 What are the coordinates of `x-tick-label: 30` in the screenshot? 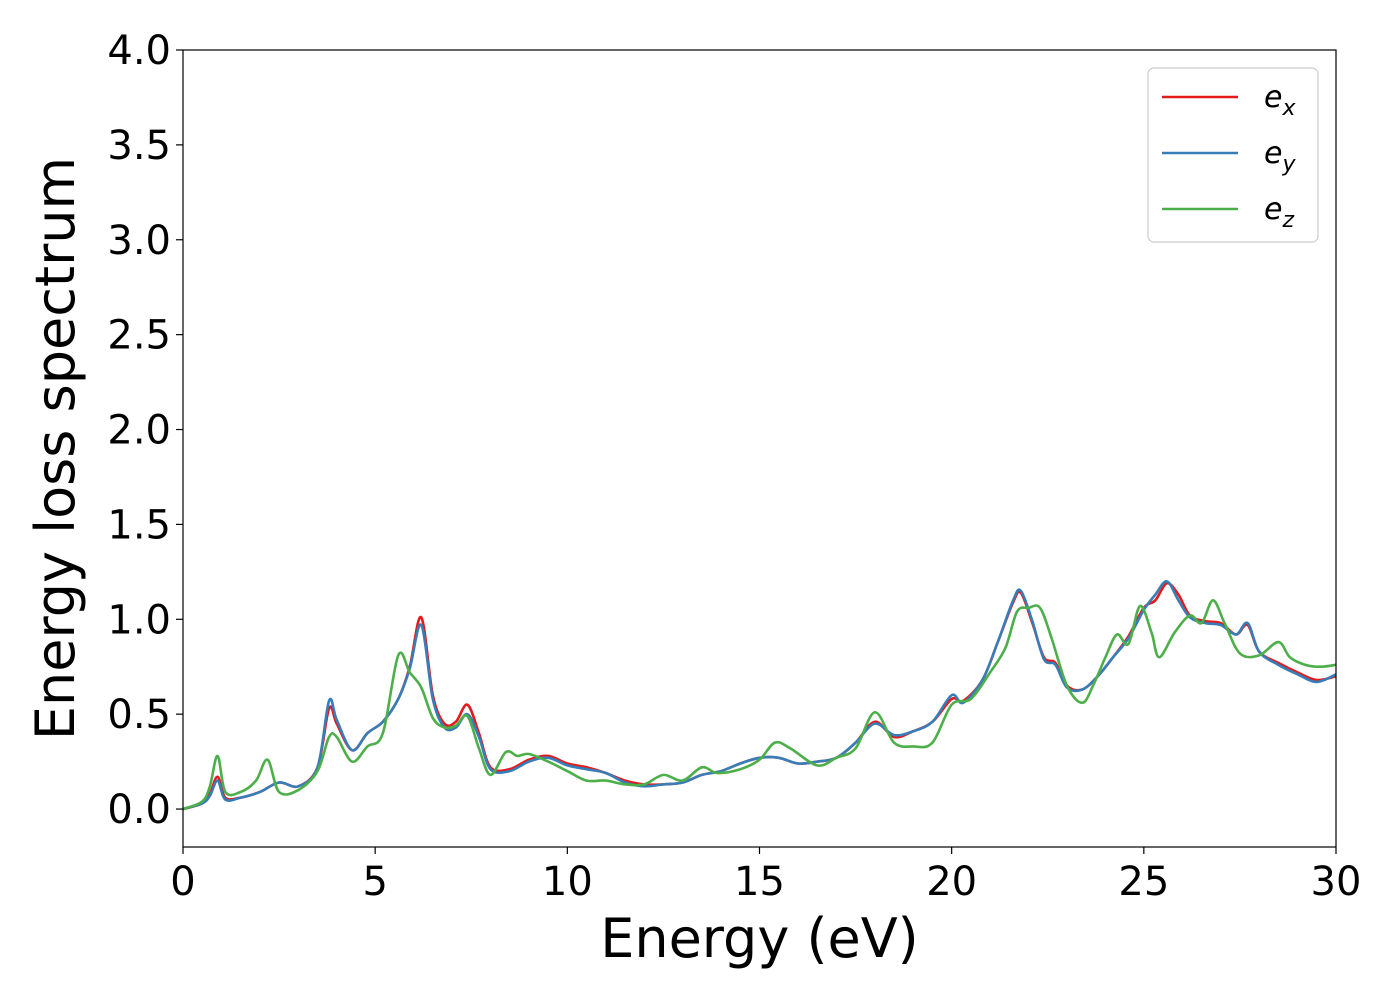 It's located at (1336, 882).